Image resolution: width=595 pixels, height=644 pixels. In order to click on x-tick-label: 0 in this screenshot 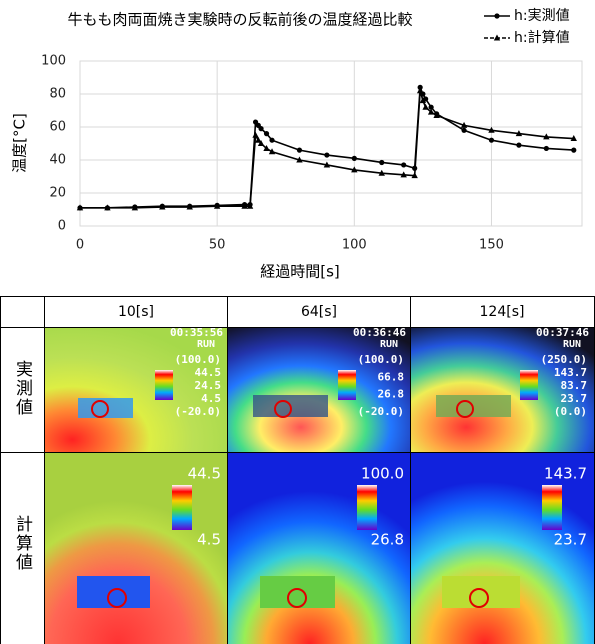, I will do `click(80, 245)`.